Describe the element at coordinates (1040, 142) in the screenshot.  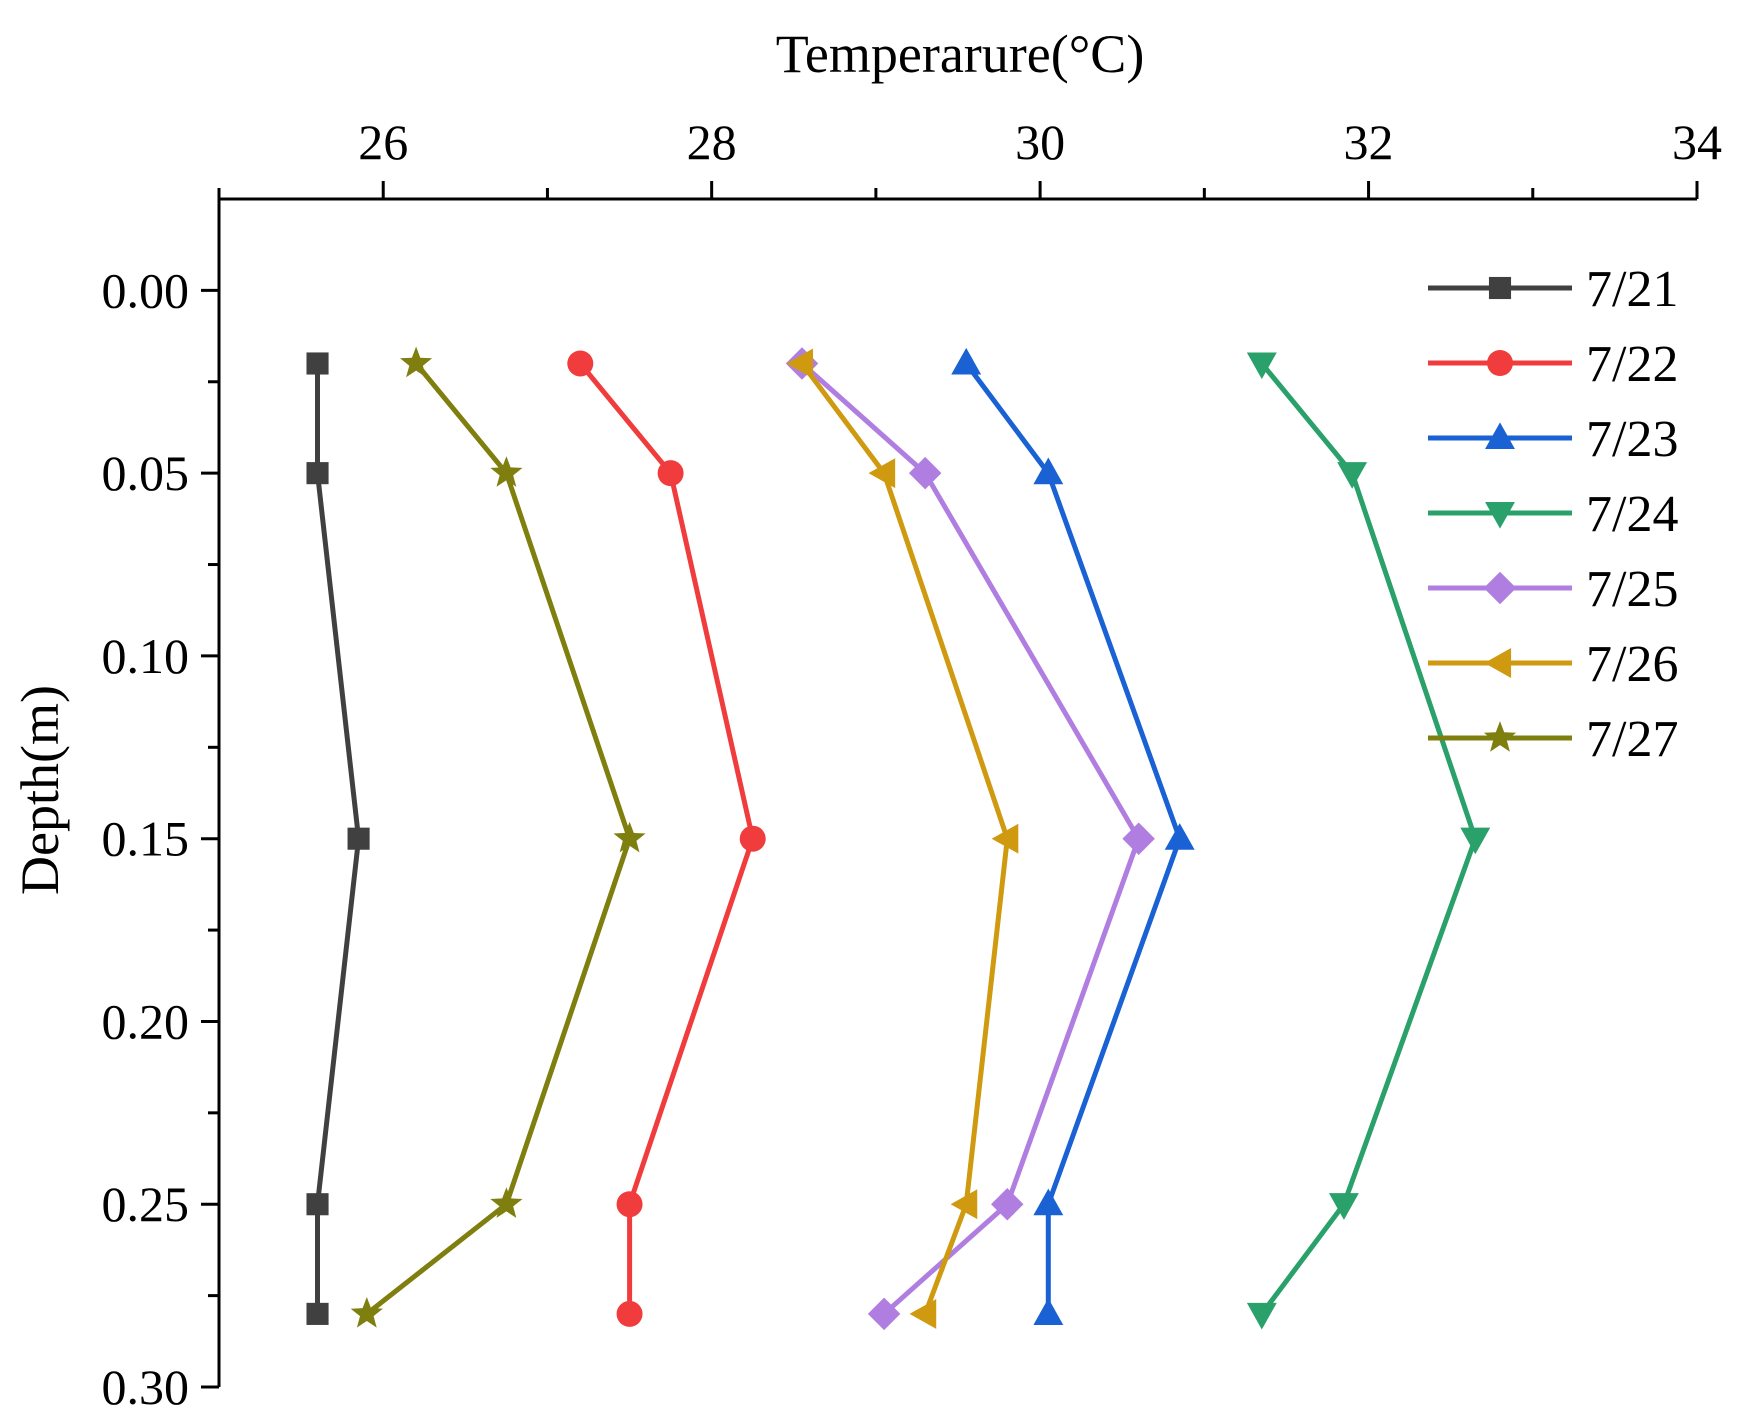
I see `x-tick-label: 30` at that location.